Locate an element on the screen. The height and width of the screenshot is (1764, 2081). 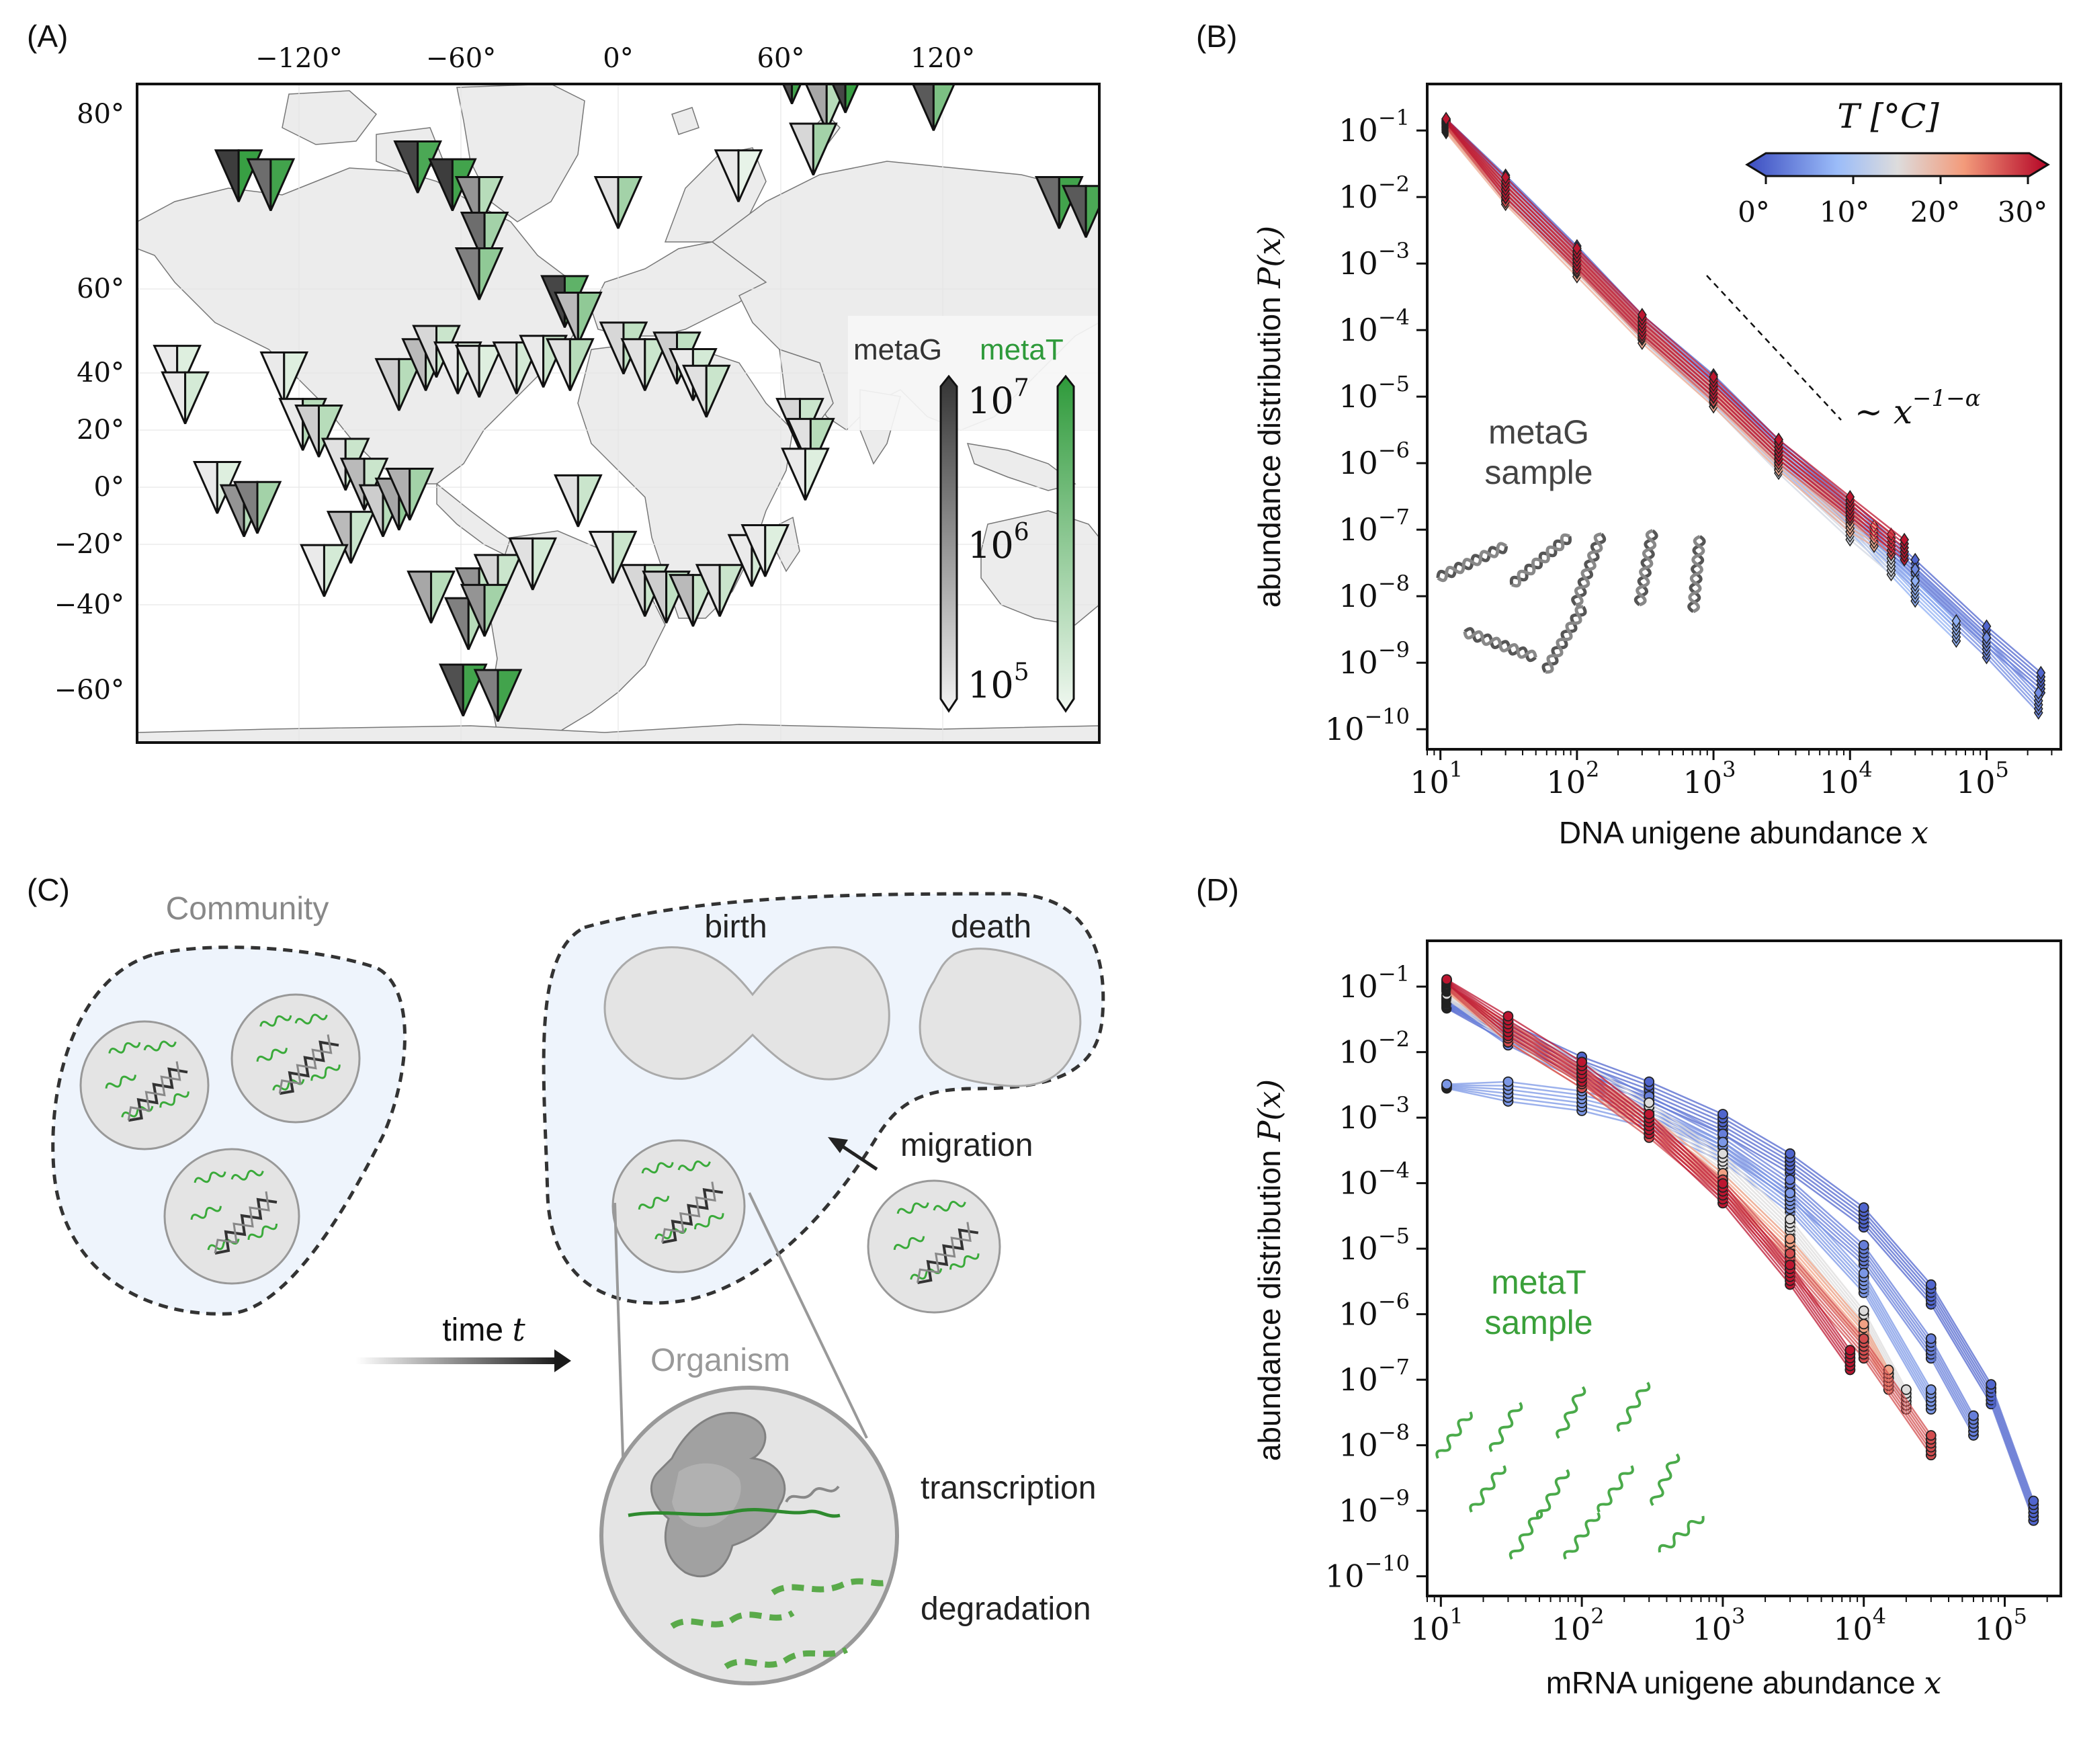
y-tick-label: 10⁻⁹ is located at coordinates (1374, 659).